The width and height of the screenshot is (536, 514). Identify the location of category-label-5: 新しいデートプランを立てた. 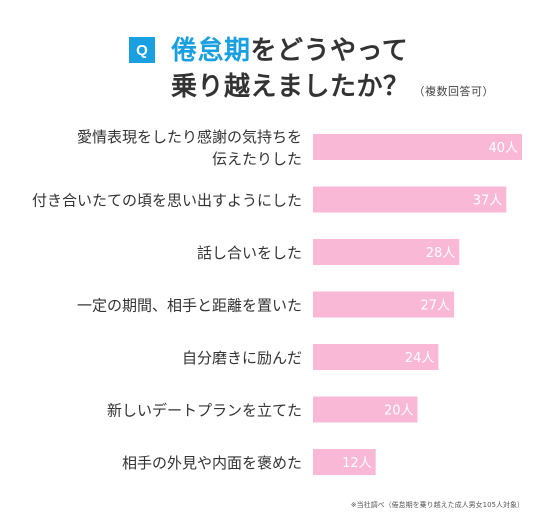
(204, 411).